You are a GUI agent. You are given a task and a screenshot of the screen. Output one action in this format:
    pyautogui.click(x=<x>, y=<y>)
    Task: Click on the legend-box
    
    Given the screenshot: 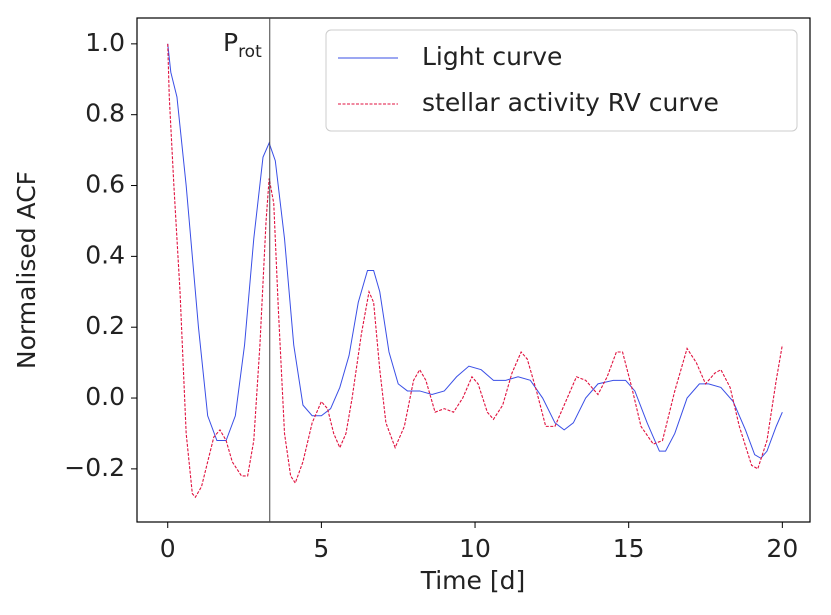 What is the action you would take?
    pyautogui.click(x=561, y=80)
    